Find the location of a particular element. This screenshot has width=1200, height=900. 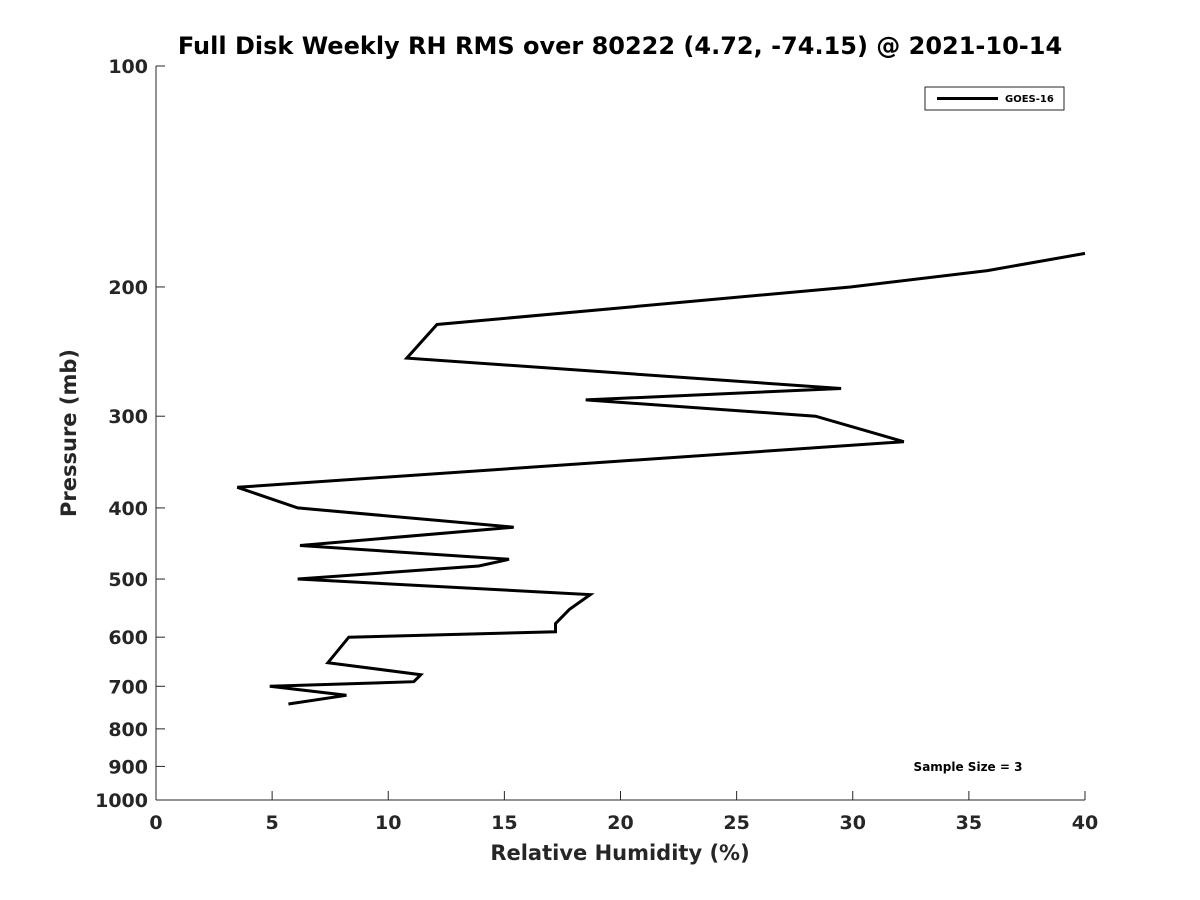

y-tick-label: 700 is located at coordinates (128, 687).